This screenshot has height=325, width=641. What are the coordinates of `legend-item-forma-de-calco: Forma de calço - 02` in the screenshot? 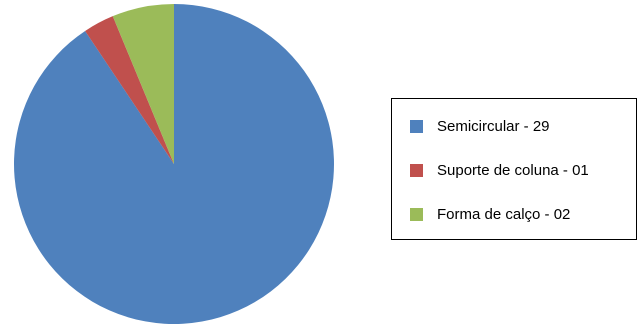 It's located at (490, 214).